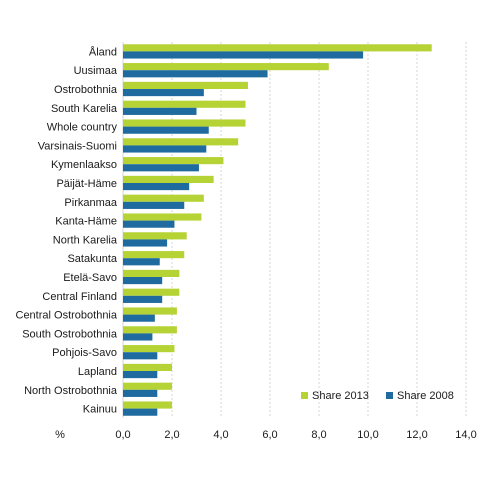 Image resolution: width=492 pixels, height=491 pixels. I want to click on x-tick-label: 6,0, so click(269, 435).